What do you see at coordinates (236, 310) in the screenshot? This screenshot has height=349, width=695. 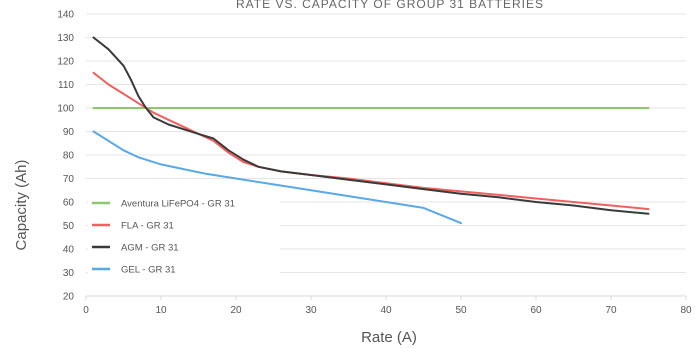 I see `x-tick-label: 20` at bounding box center [236, 310].